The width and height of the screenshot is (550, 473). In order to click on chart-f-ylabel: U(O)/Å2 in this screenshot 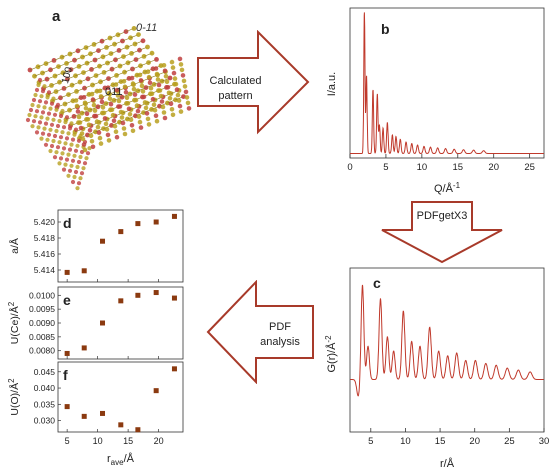, I will do `click(14, 397)`.